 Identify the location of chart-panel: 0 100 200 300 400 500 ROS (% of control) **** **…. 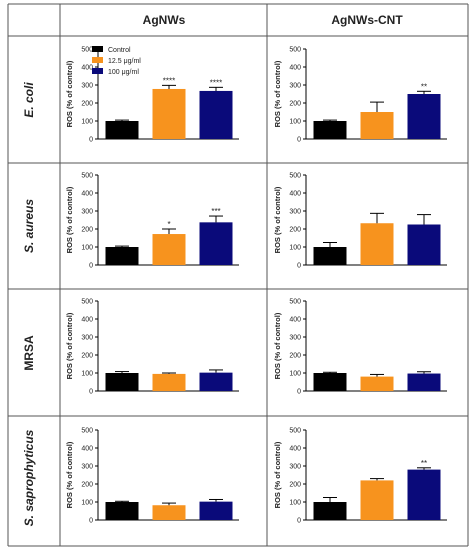
(152, 95).